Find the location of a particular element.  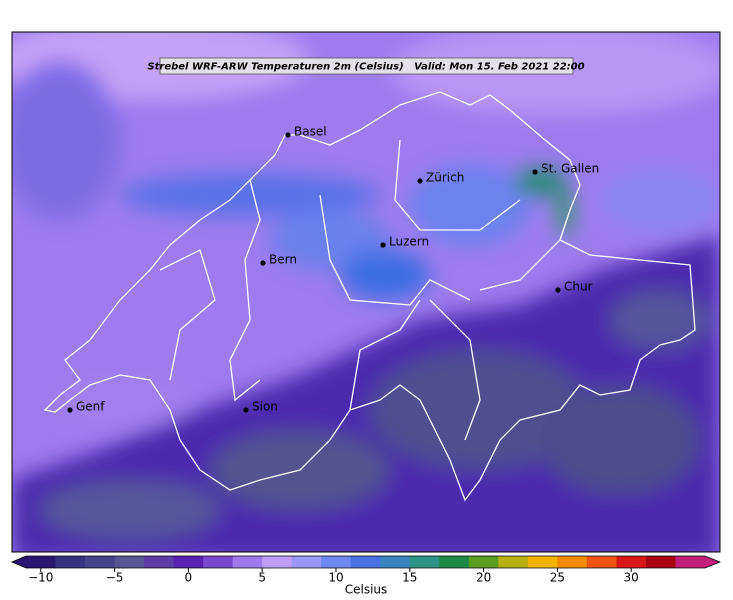

city-label: Genf is located at coordinates (90, 407).